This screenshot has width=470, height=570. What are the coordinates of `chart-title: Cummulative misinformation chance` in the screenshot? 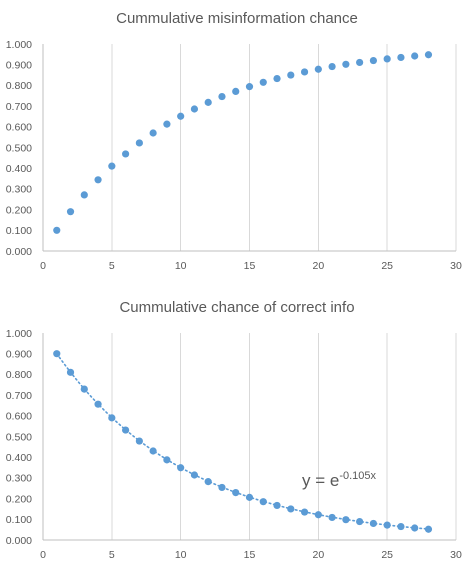 It's located at (237, 18).